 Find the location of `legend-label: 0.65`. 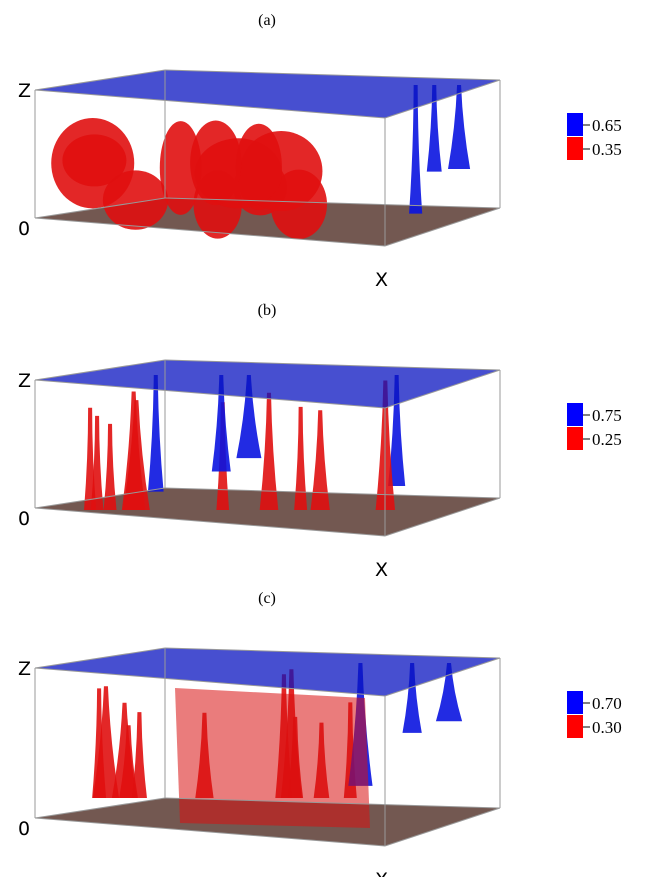

legend-label: 0.65 is located at coordinates (607, 125).